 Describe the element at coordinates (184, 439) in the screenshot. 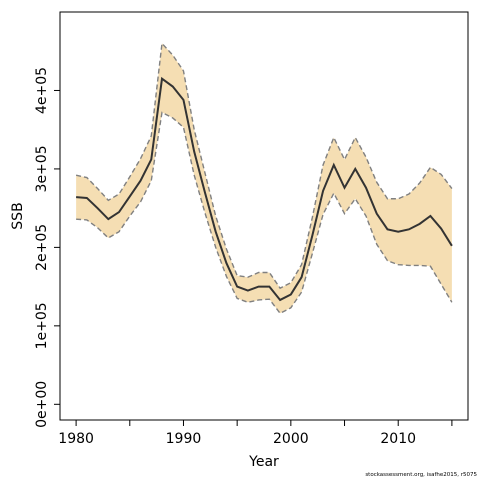

I see `x-tick-label: 1990` at that location.